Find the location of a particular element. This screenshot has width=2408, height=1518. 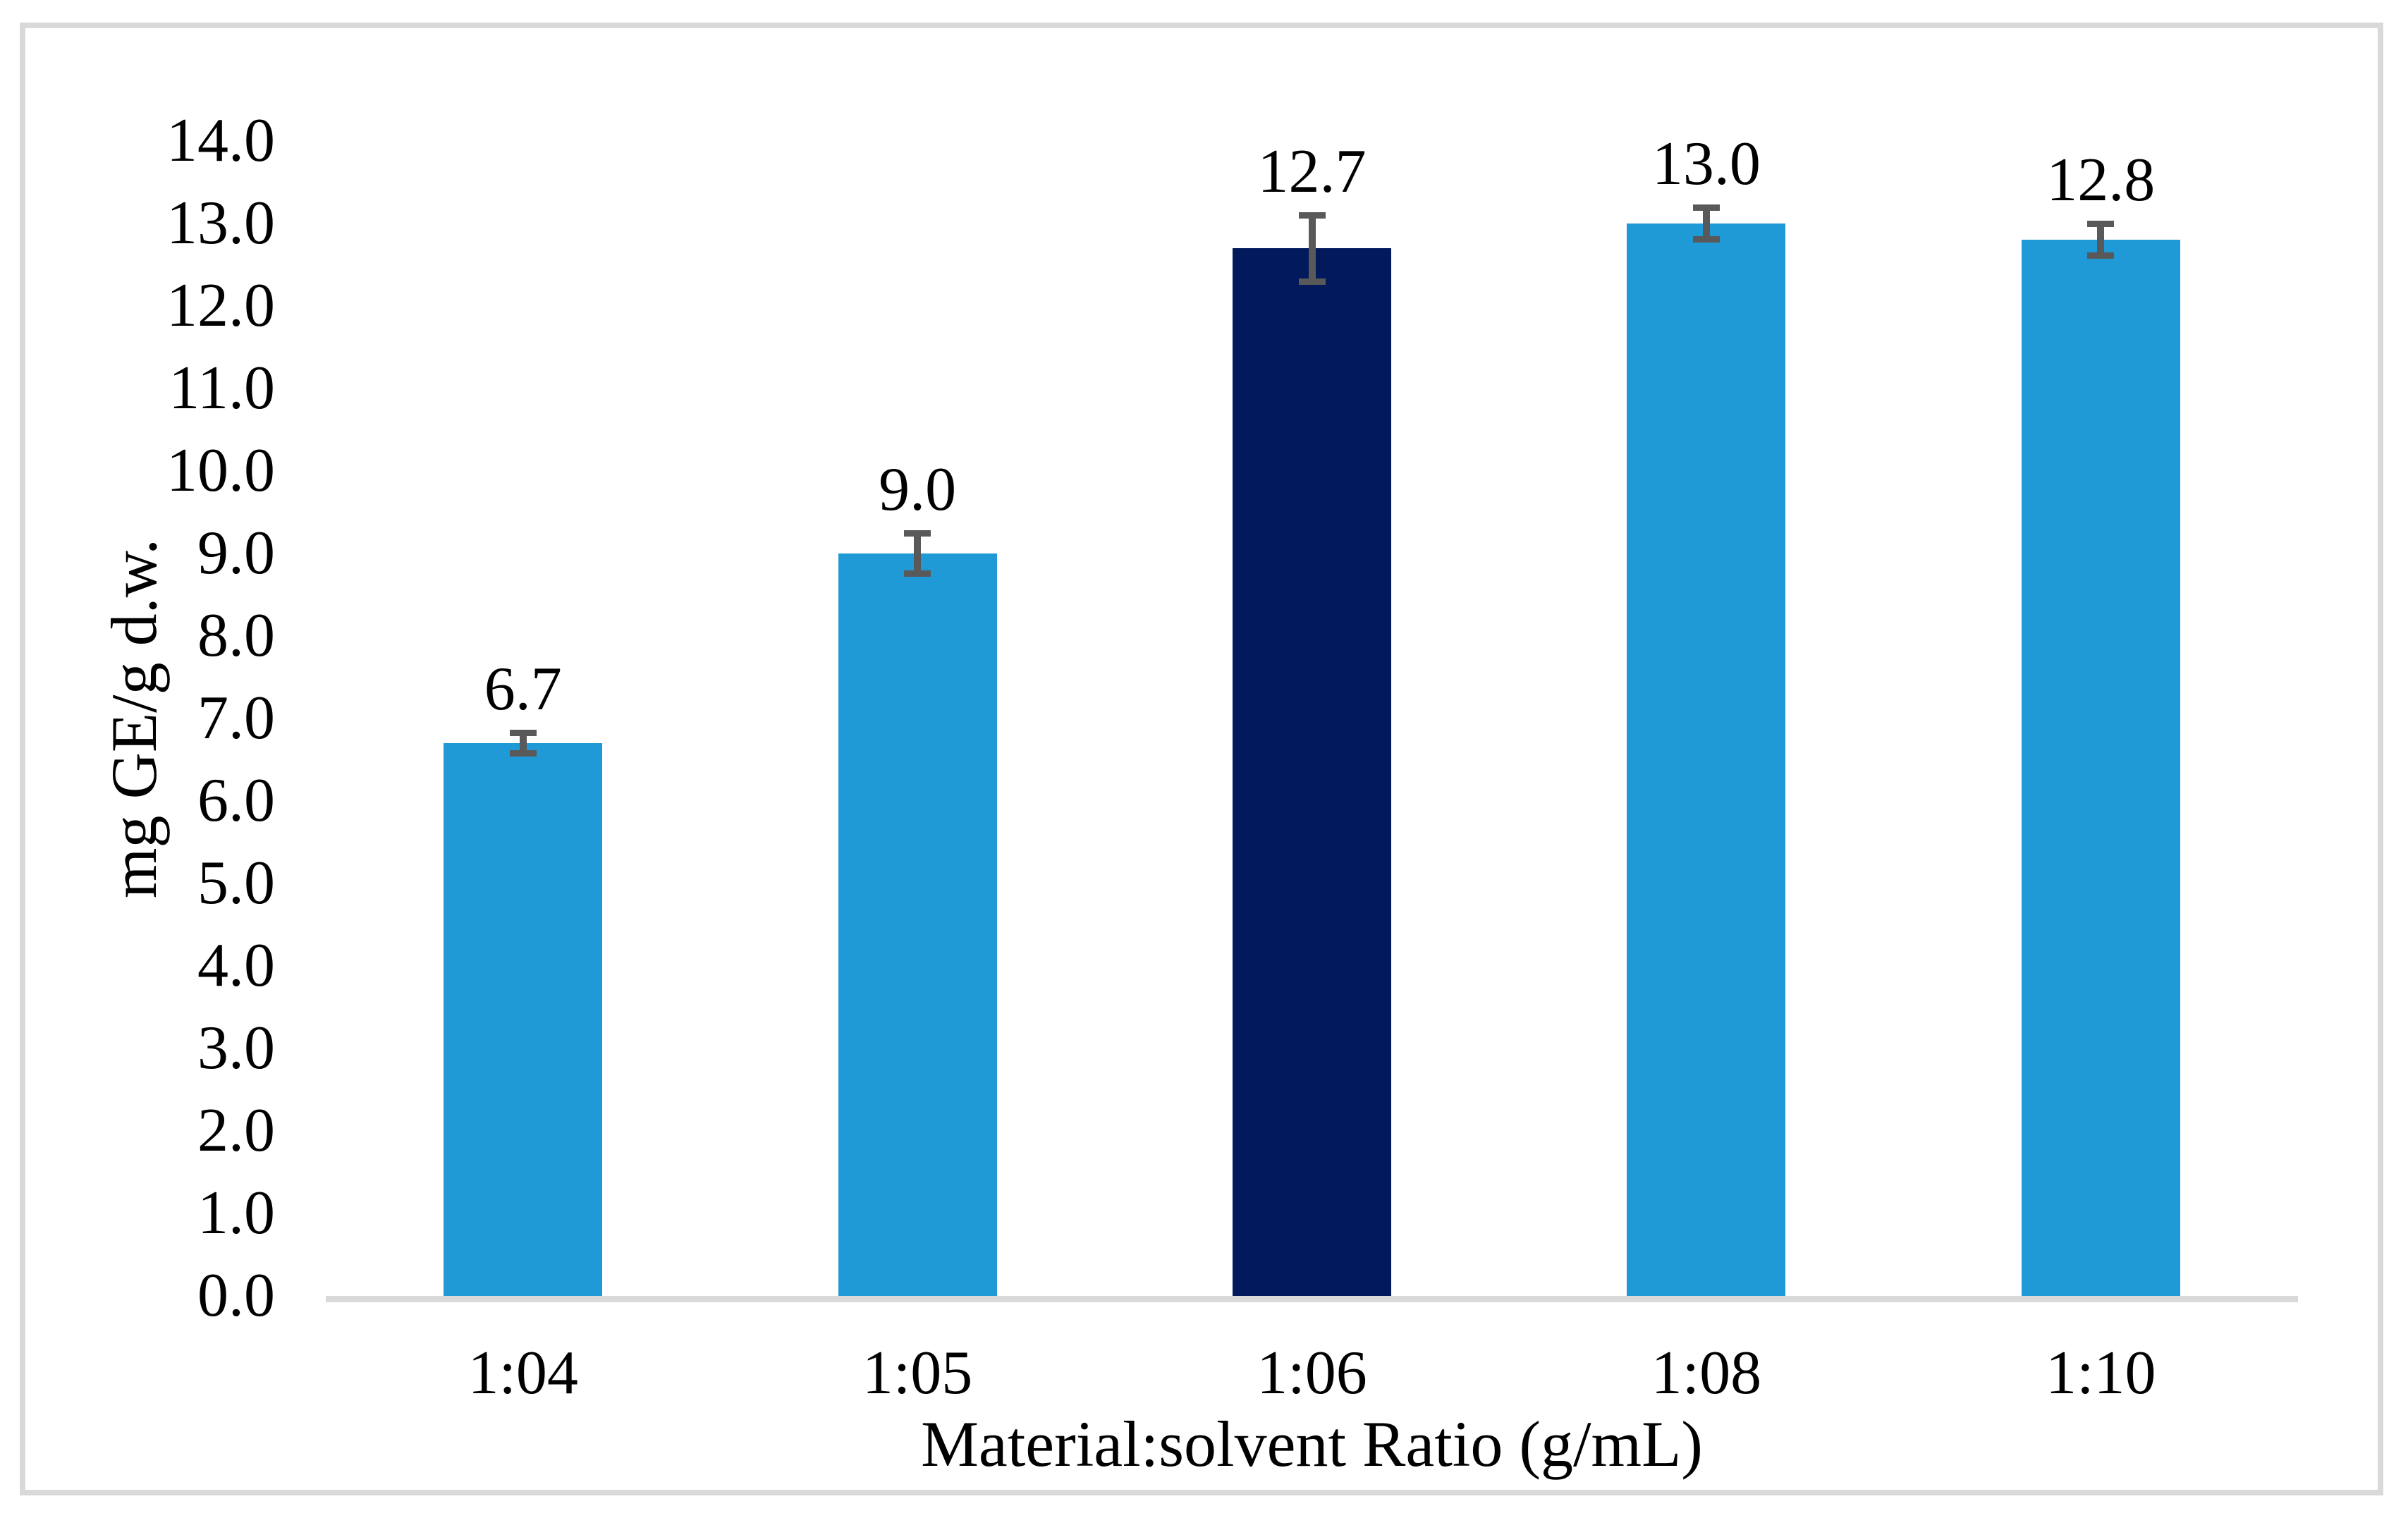

y-tick-label: 14.0 is located at coordinates (220, 140).